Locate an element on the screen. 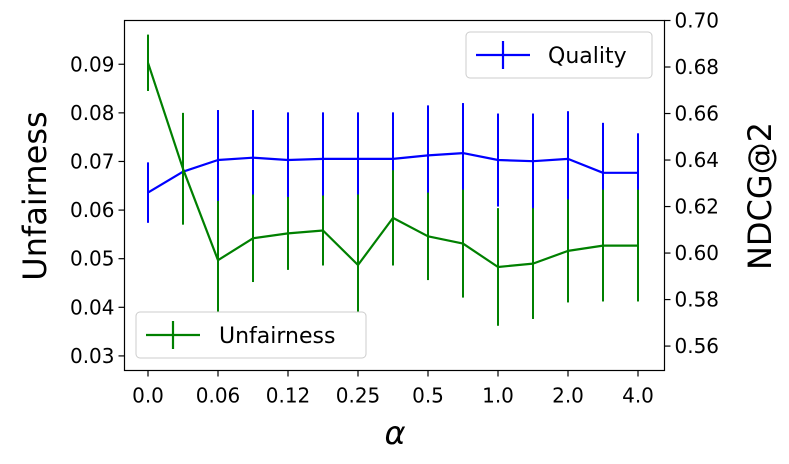 This screenshot has width=789, height=464. legend-quality-frame is located at coordinates (559, 55).